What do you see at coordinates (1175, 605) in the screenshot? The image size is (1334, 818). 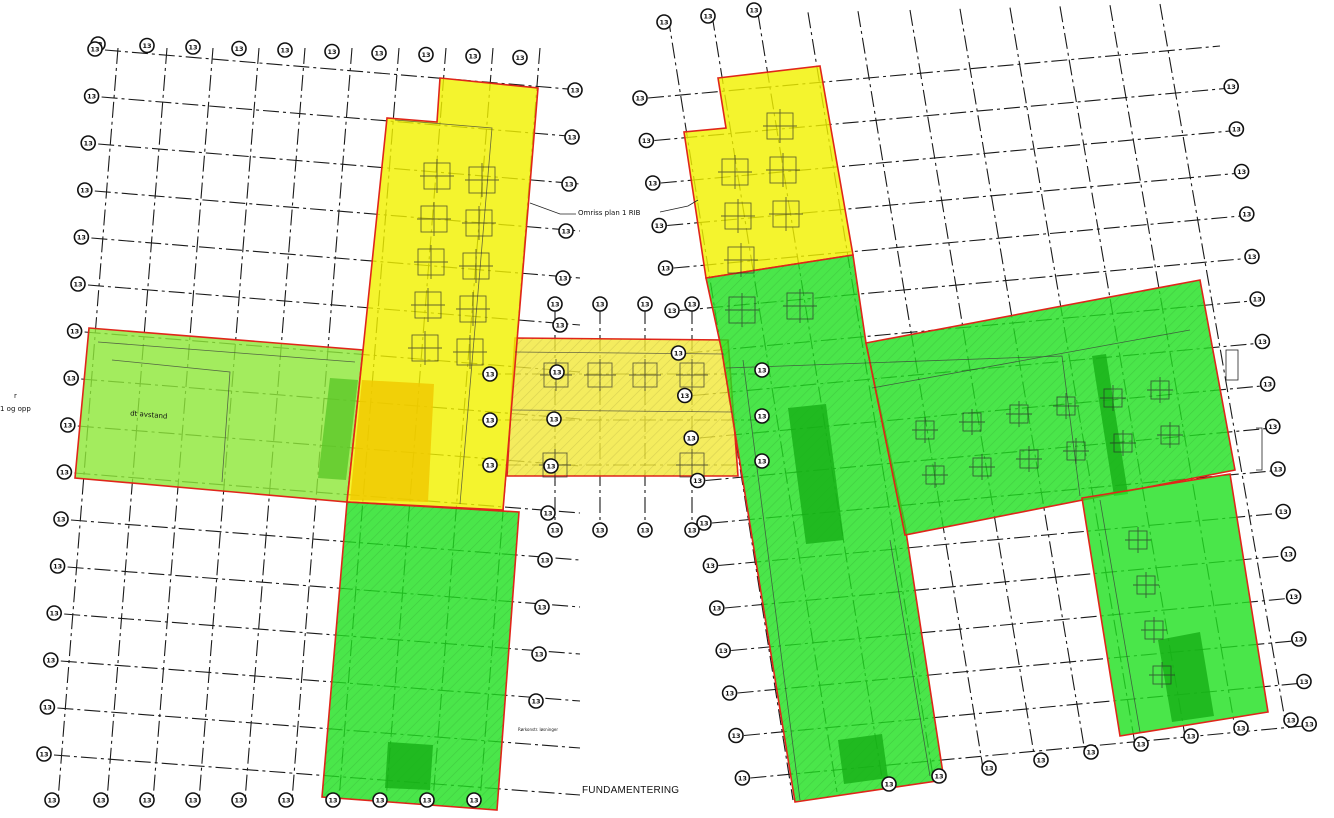 I see `zone-east-south-leg` at bounding box center [1175, 605].